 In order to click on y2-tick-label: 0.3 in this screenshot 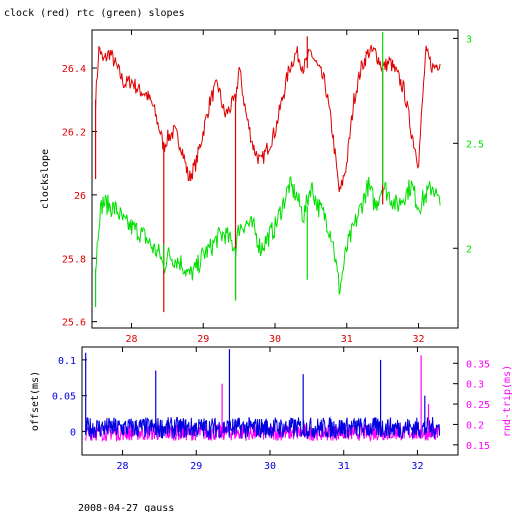, I will do `click(475, 385)`.